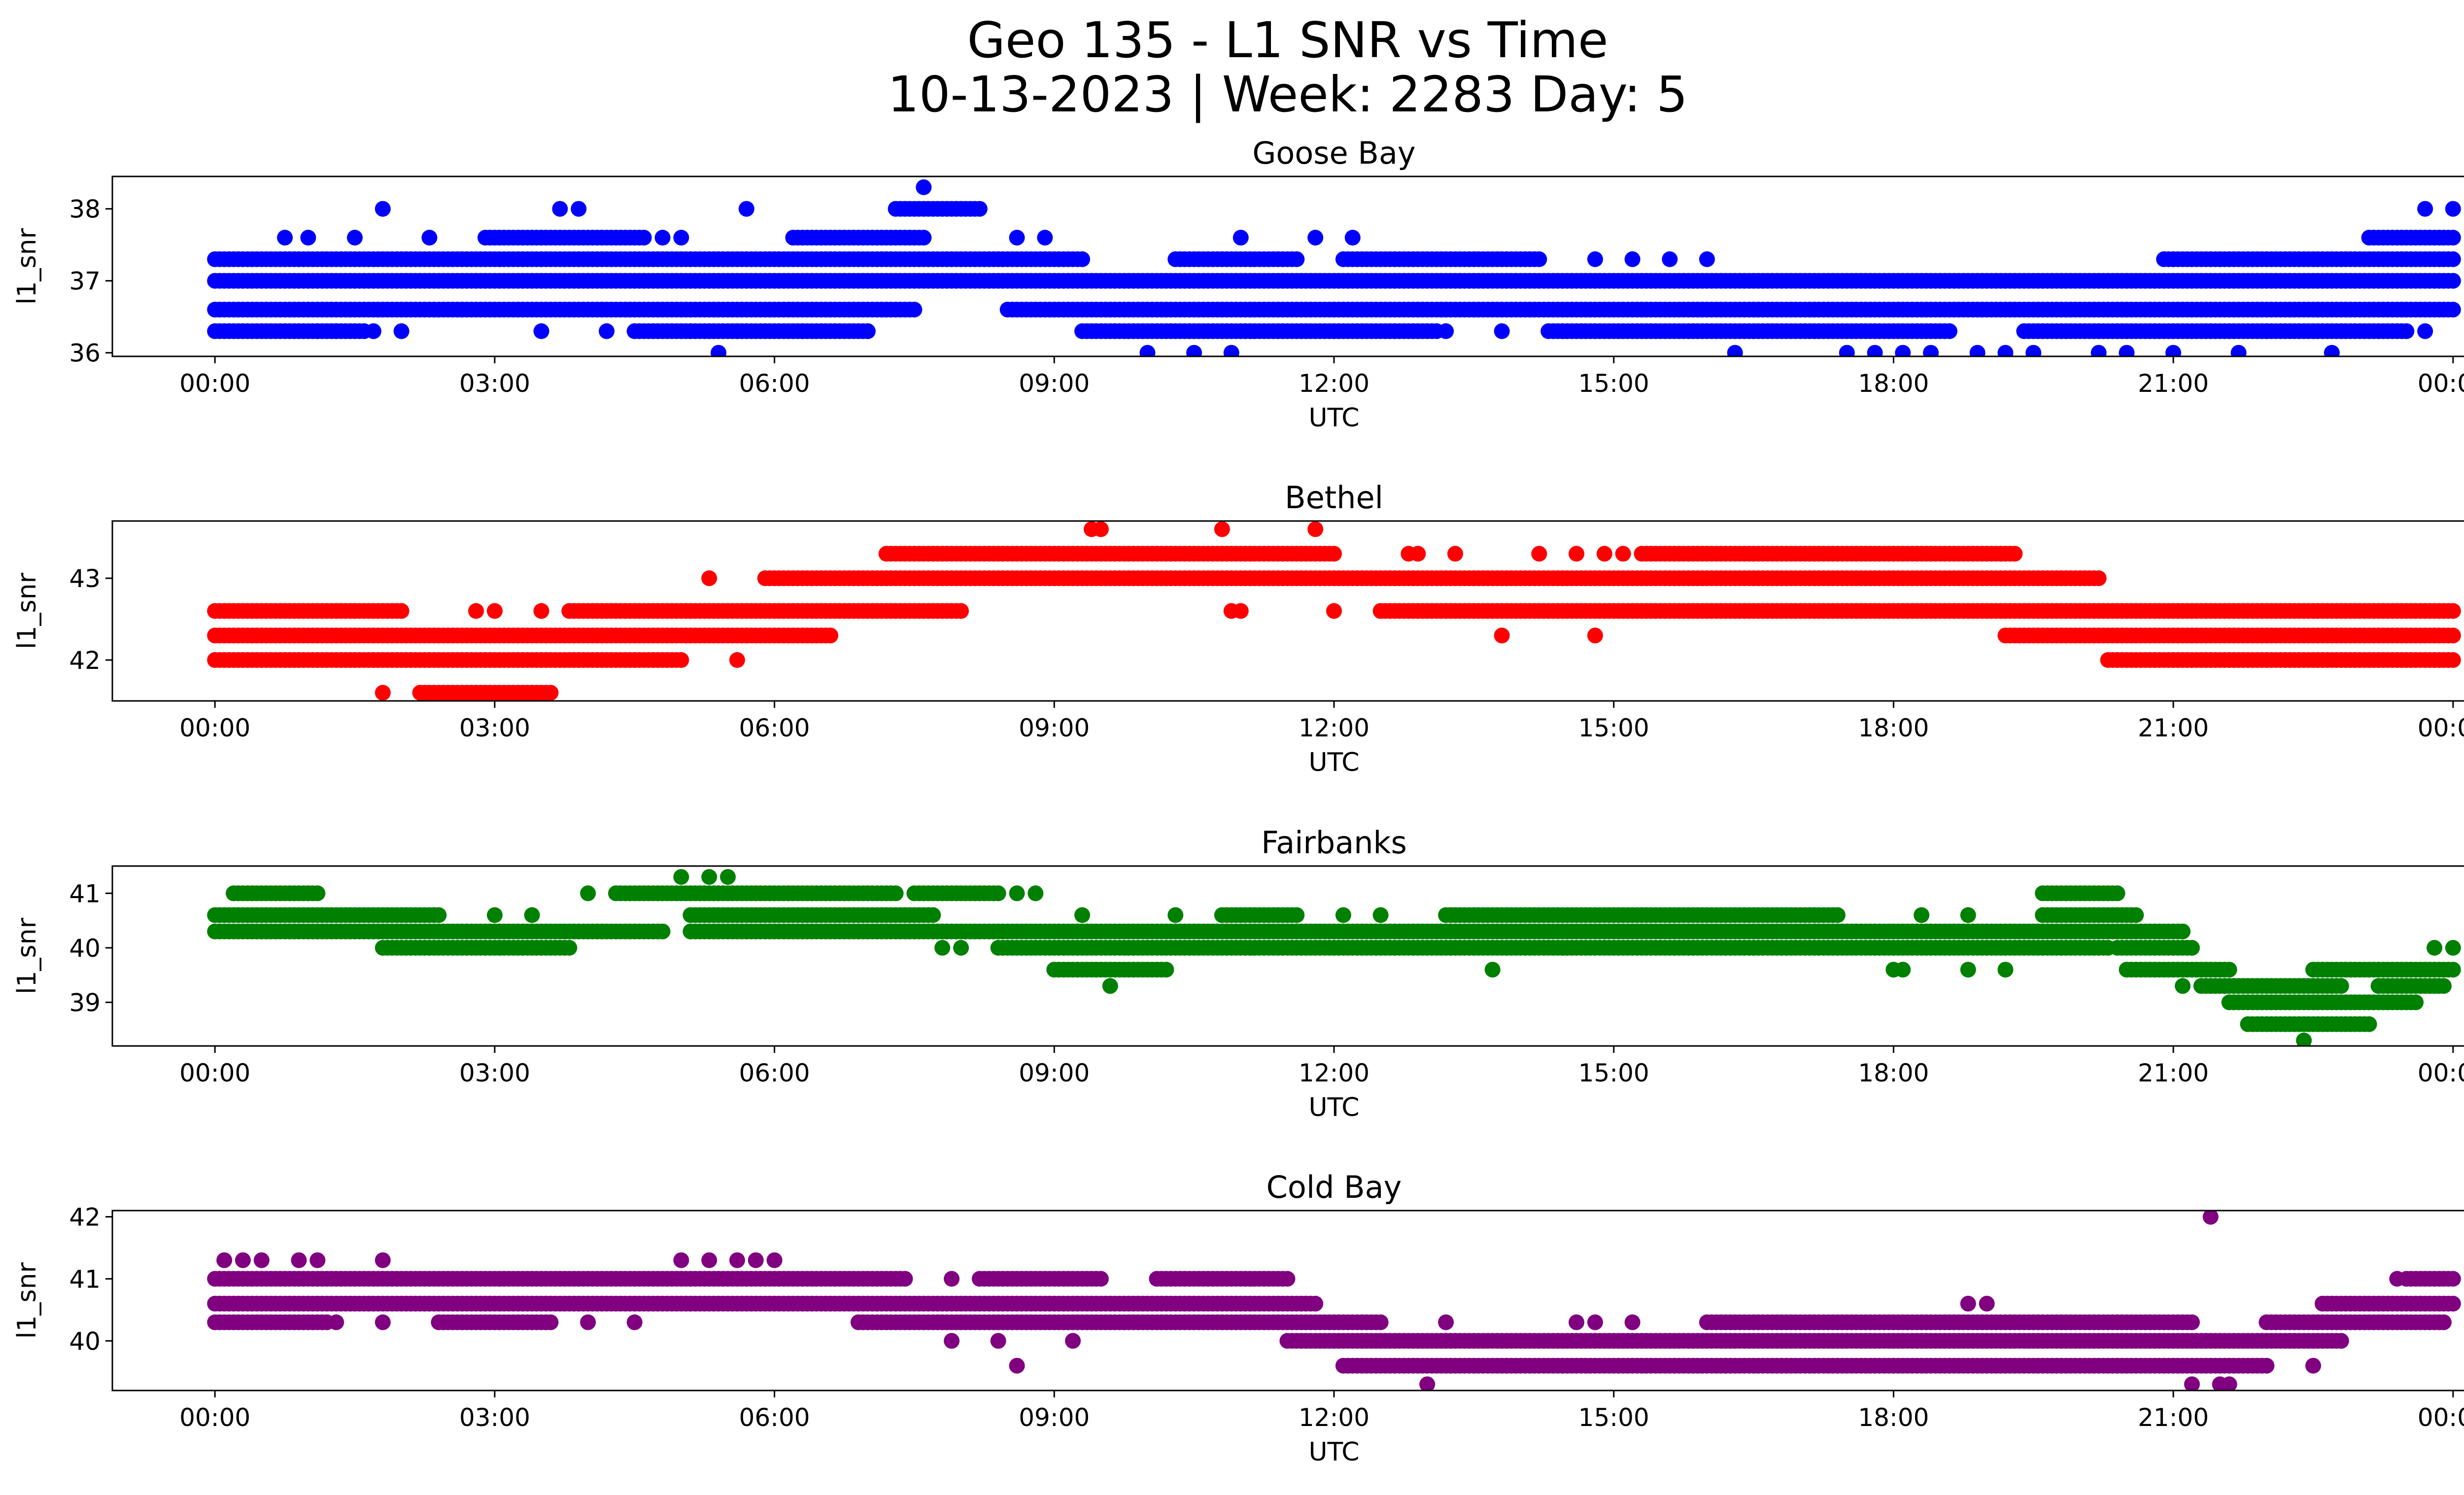 Image resolution: width=2464 pixels, height=1495 pixels. I want to click on fairbanks-points, so click(1334, 957).